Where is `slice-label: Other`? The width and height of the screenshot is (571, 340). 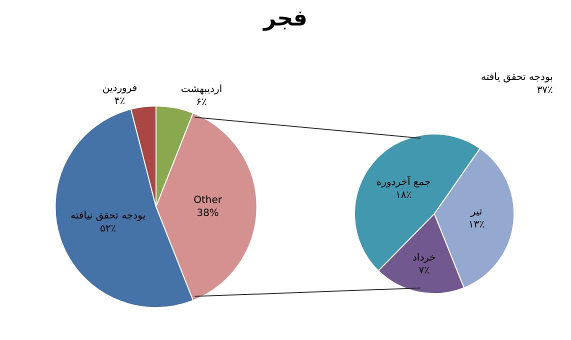 slice-label: Other is located at coordinates (208, 200).